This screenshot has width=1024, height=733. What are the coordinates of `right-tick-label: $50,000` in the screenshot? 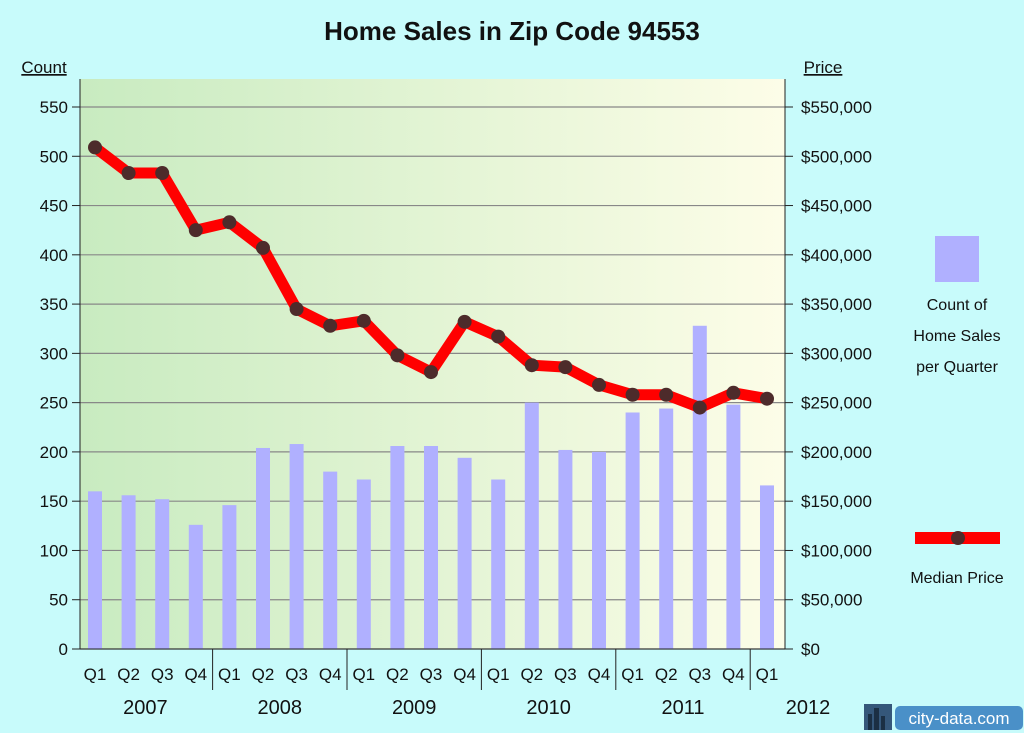 It's located at (831, 600).